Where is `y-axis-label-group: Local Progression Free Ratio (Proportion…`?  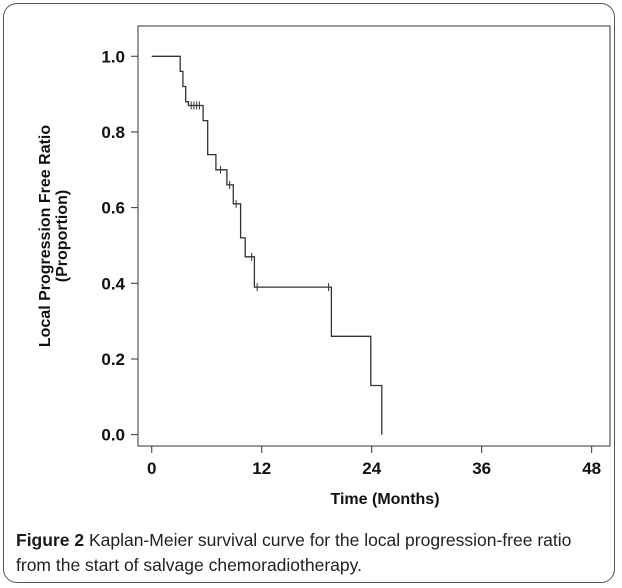
y-axis-label-group: Local Progression Free Ratio (Proportion… is located at coordinates (54, 236).